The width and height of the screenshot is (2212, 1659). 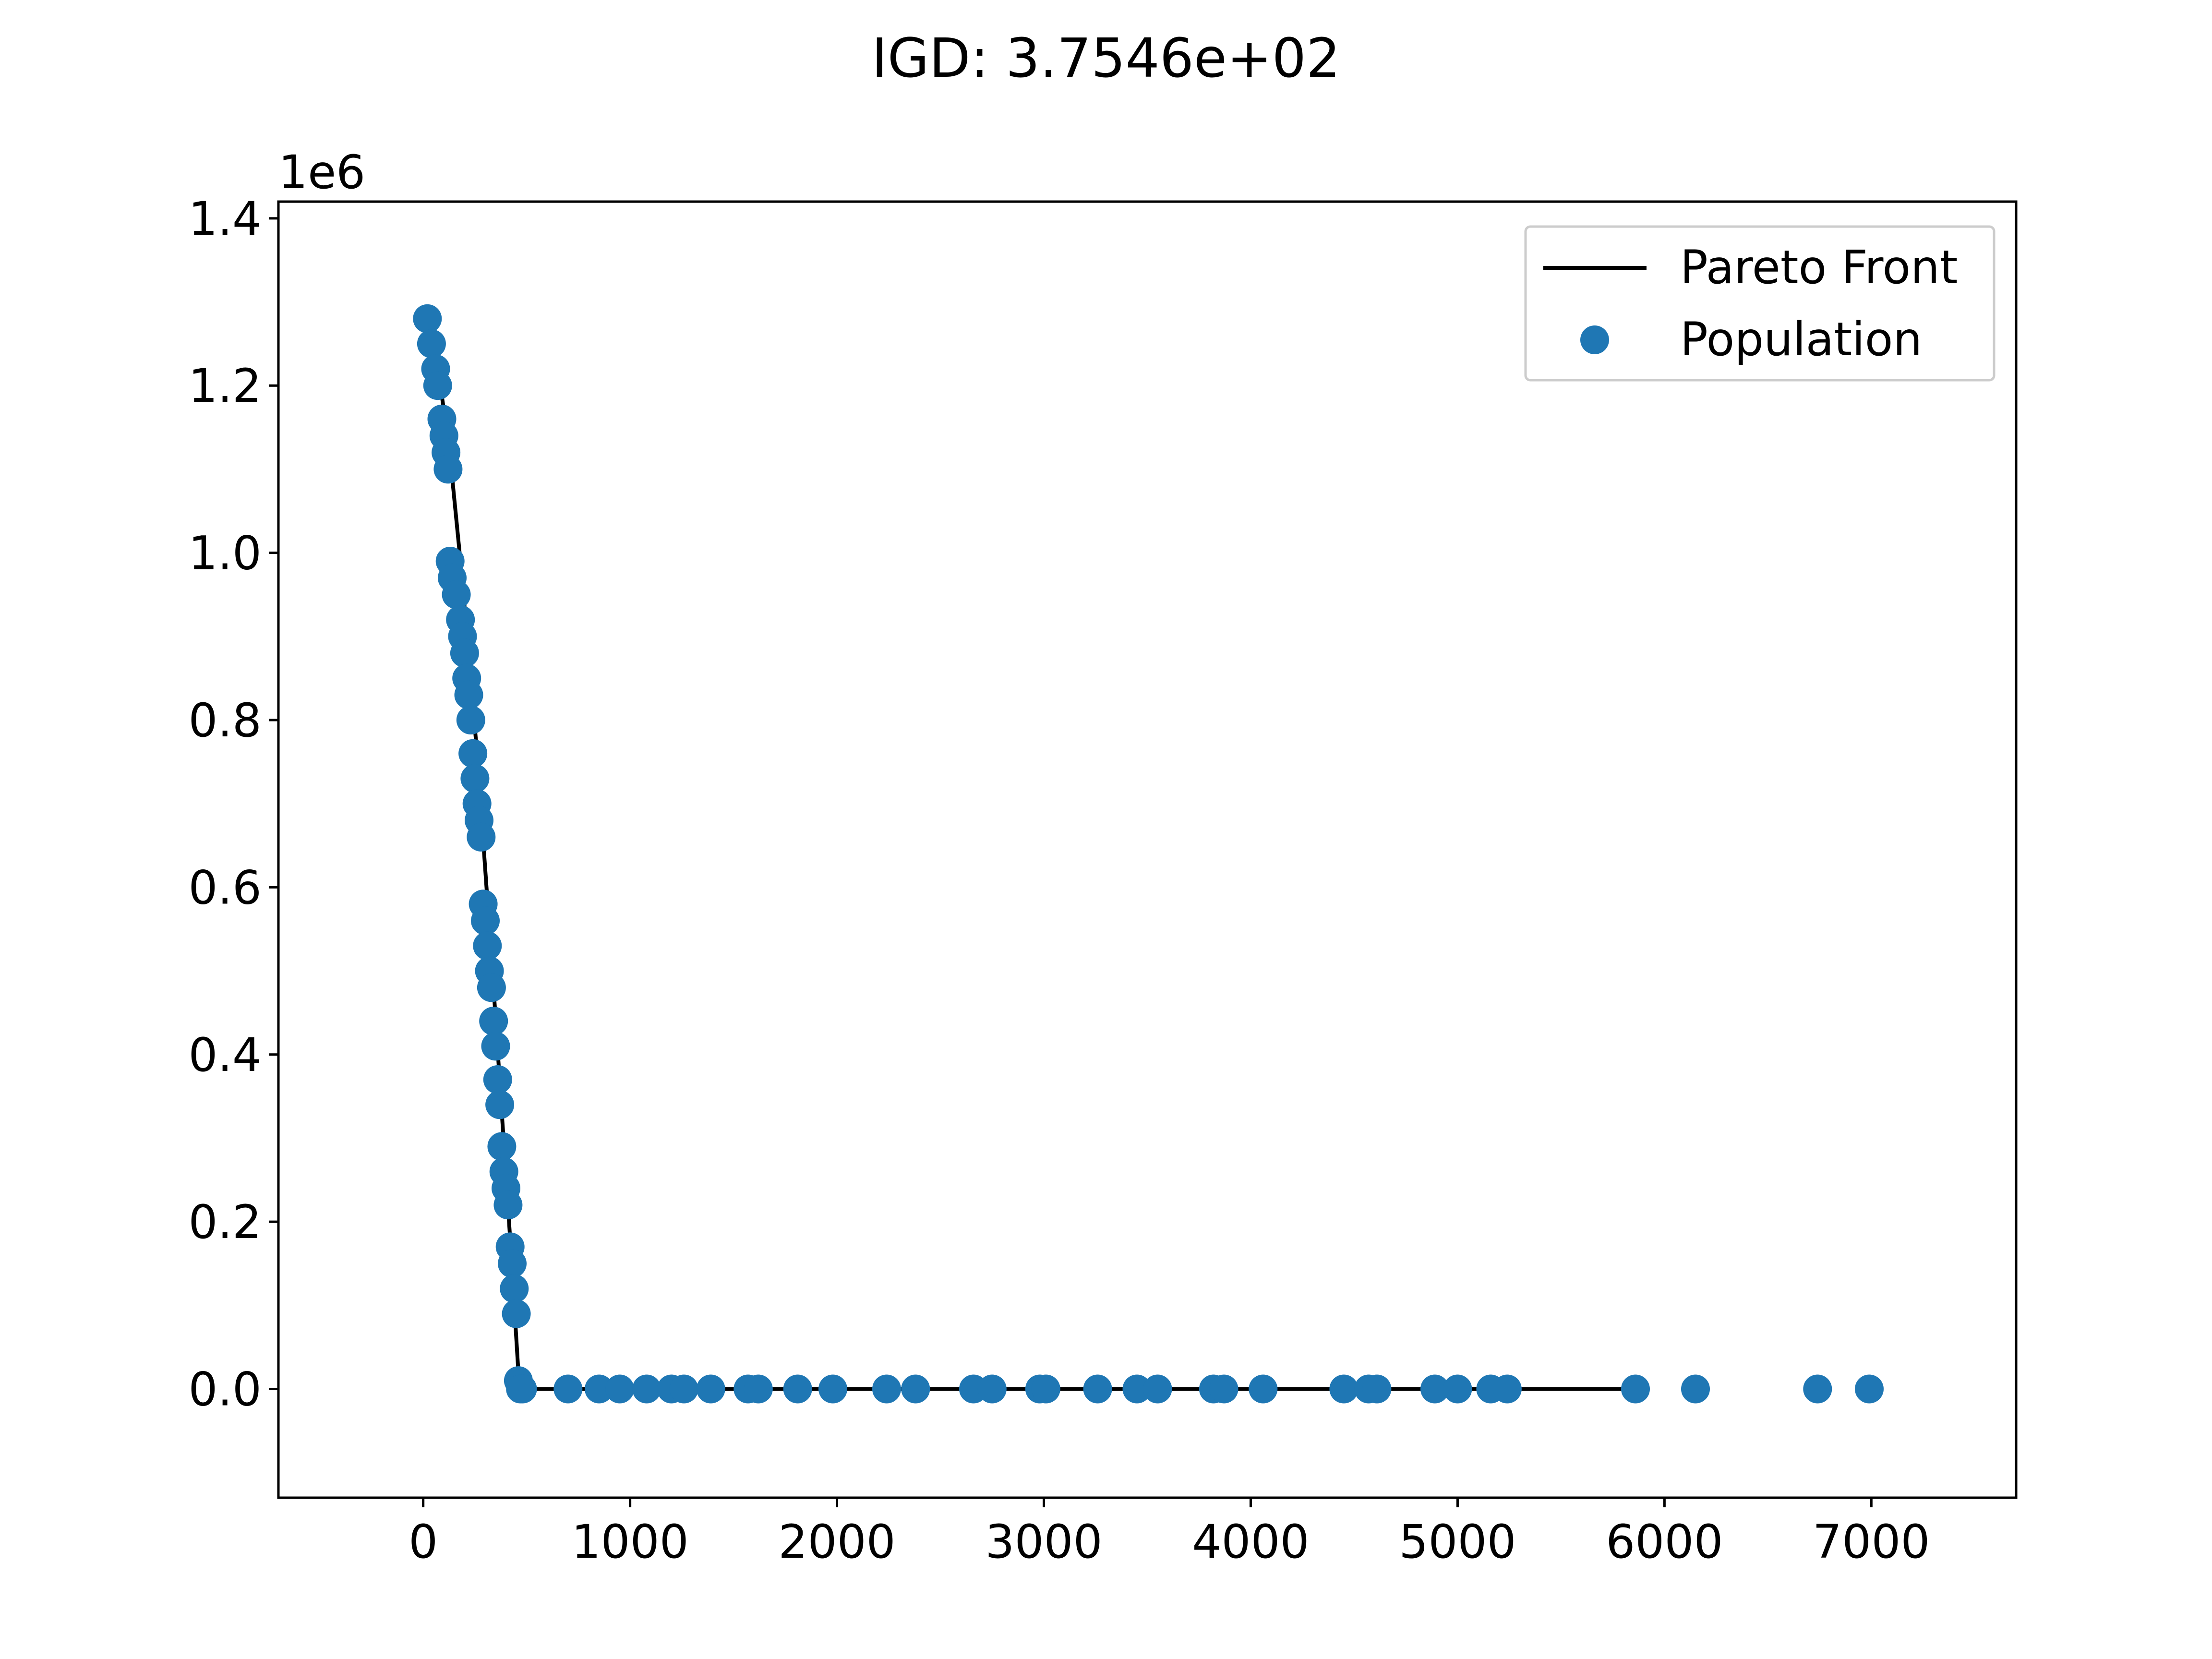 What do you see at coordinates (1169, 1534) in the screenshot?
I see `x-axis: 0 1000 2000 3000 4000 5000 6000 7000` at bounding box center [1169, 1534].